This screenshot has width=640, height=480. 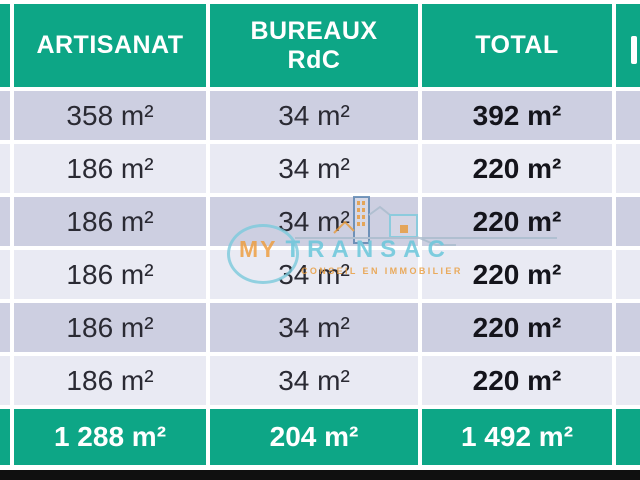 I want to click on total-header: TOTAL, so click(x=517, y=45).